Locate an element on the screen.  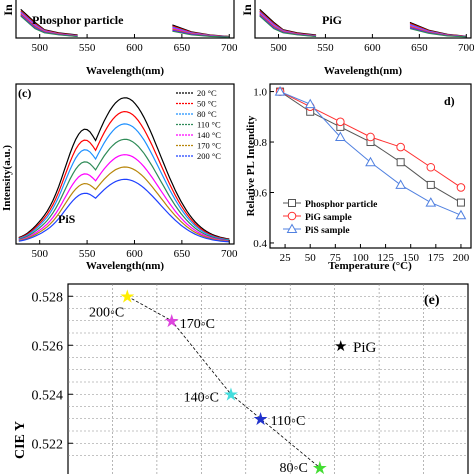
x-tick-label: 75 is located at coordinates (336, 258).